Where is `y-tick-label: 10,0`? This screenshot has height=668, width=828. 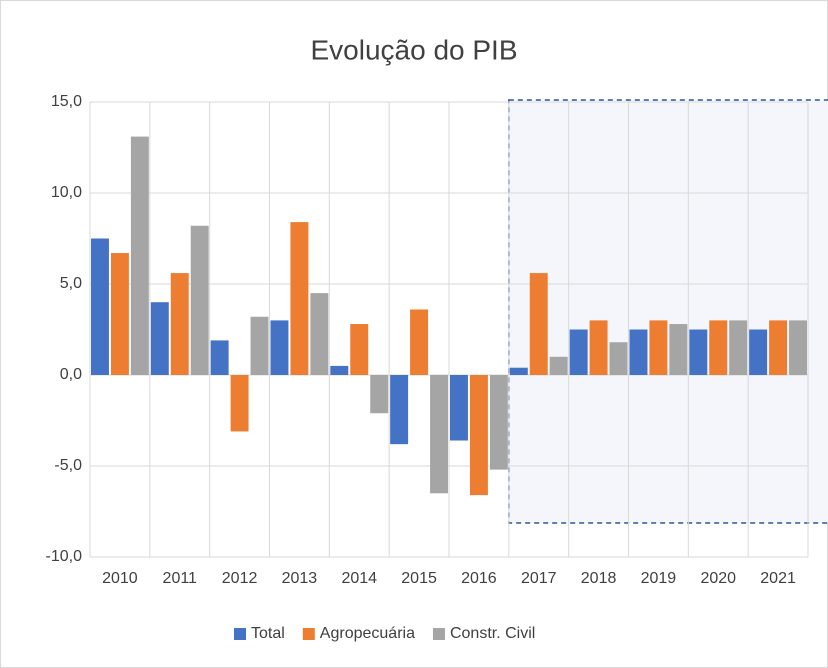
y-tick-label: 10,0 is located at coordinates (66, 192).